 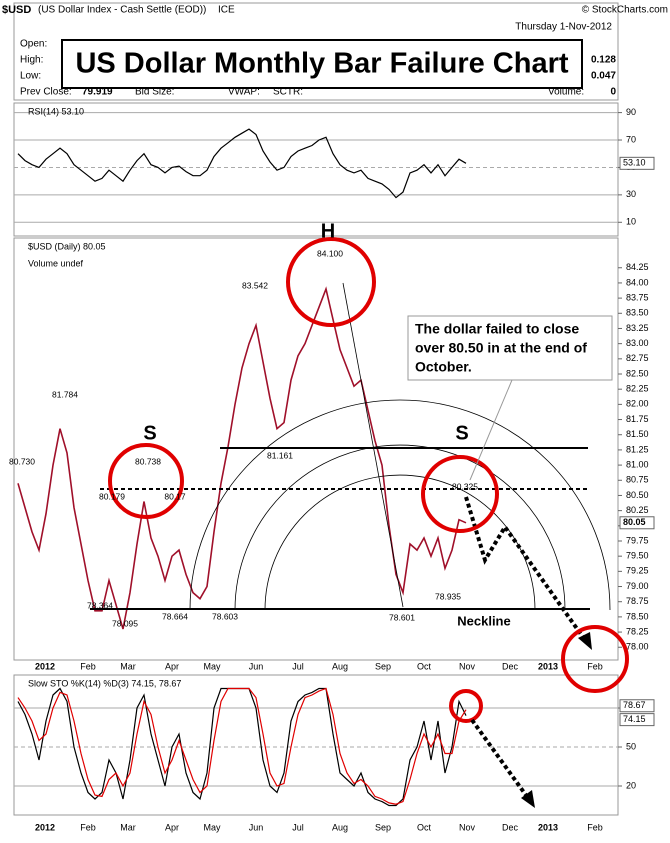 I want to click on arc, so click(x=400, y=527).